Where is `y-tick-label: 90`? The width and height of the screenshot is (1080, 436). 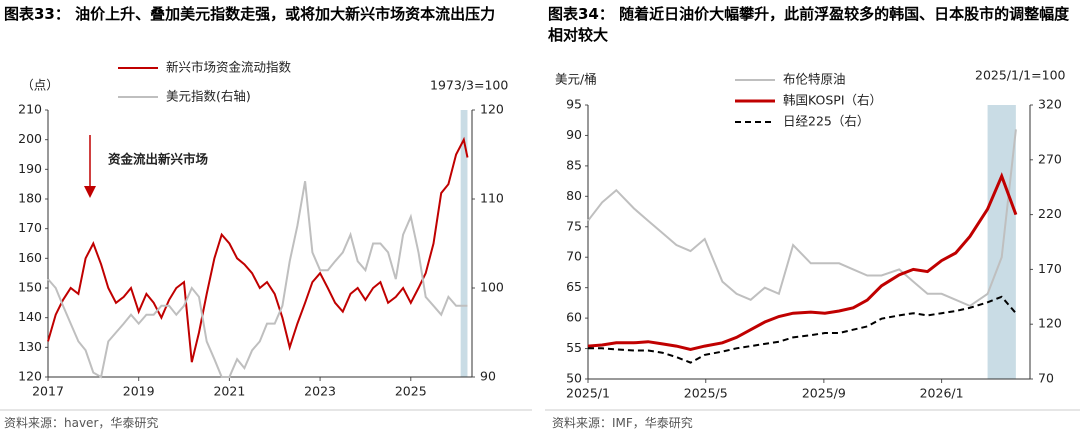
y-tick-label: 90 is located at coordinates (574, 134).